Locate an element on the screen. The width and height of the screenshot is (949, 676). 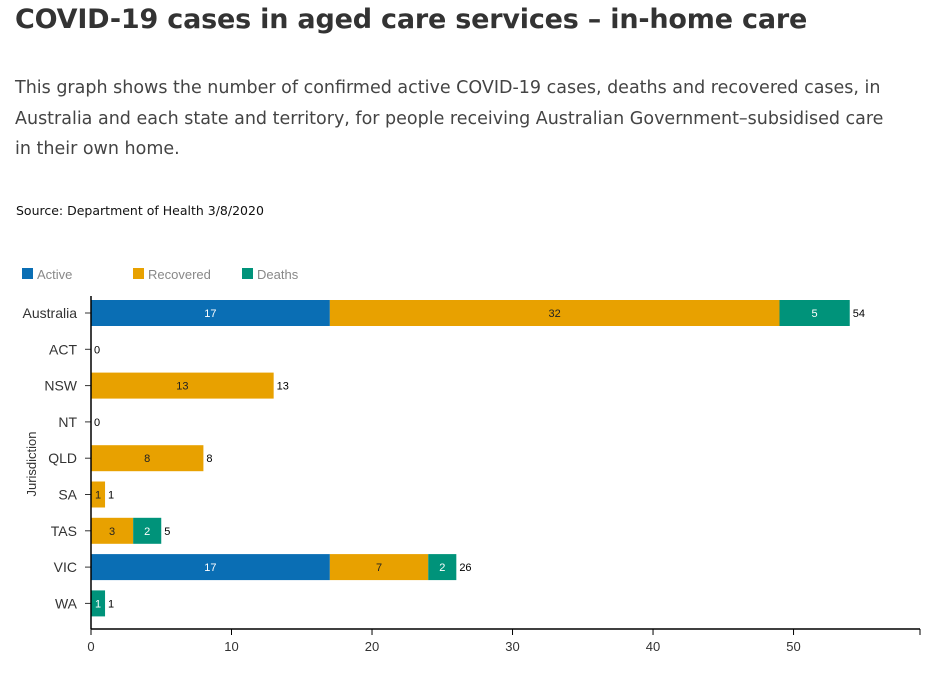
bar-vic-recovered is located at coordinates (379, 567).